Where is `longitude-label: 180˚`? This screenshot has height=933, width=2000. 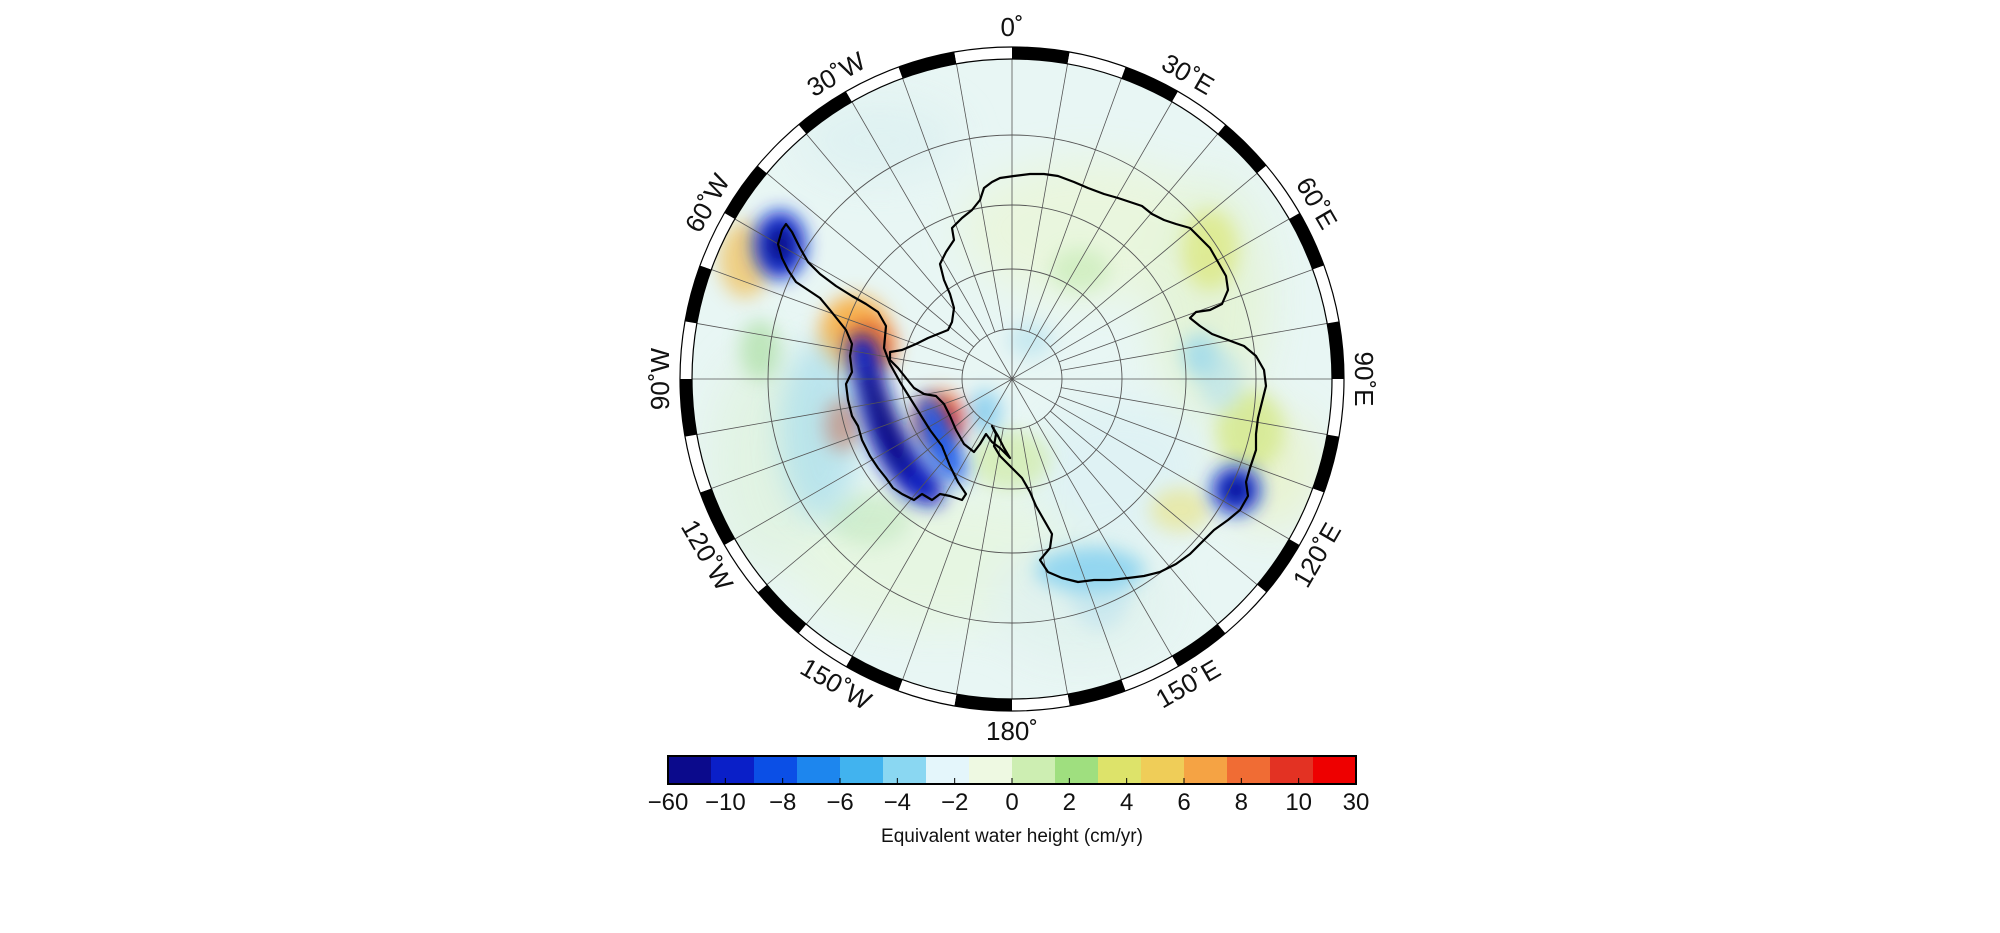 longitude-label: 180˚ is located at coordinates (1012, 731).